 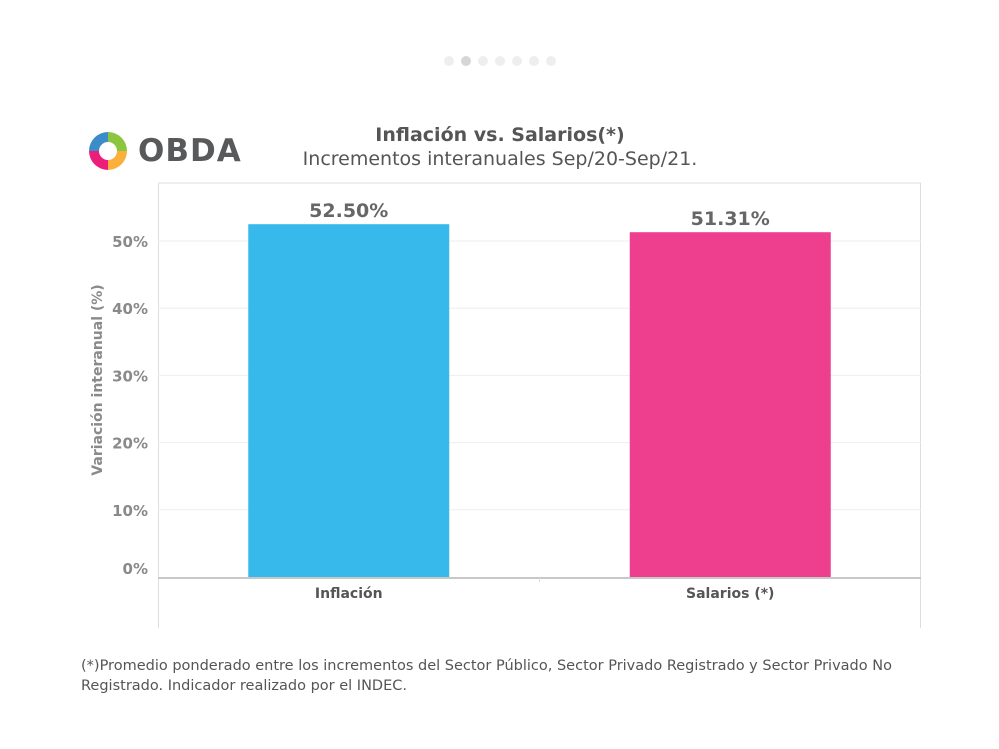 What do you see at coordinates (349, 594) in the screenshot?
I see `x-tick-label: Inflación` at bounding box center [349, 594].